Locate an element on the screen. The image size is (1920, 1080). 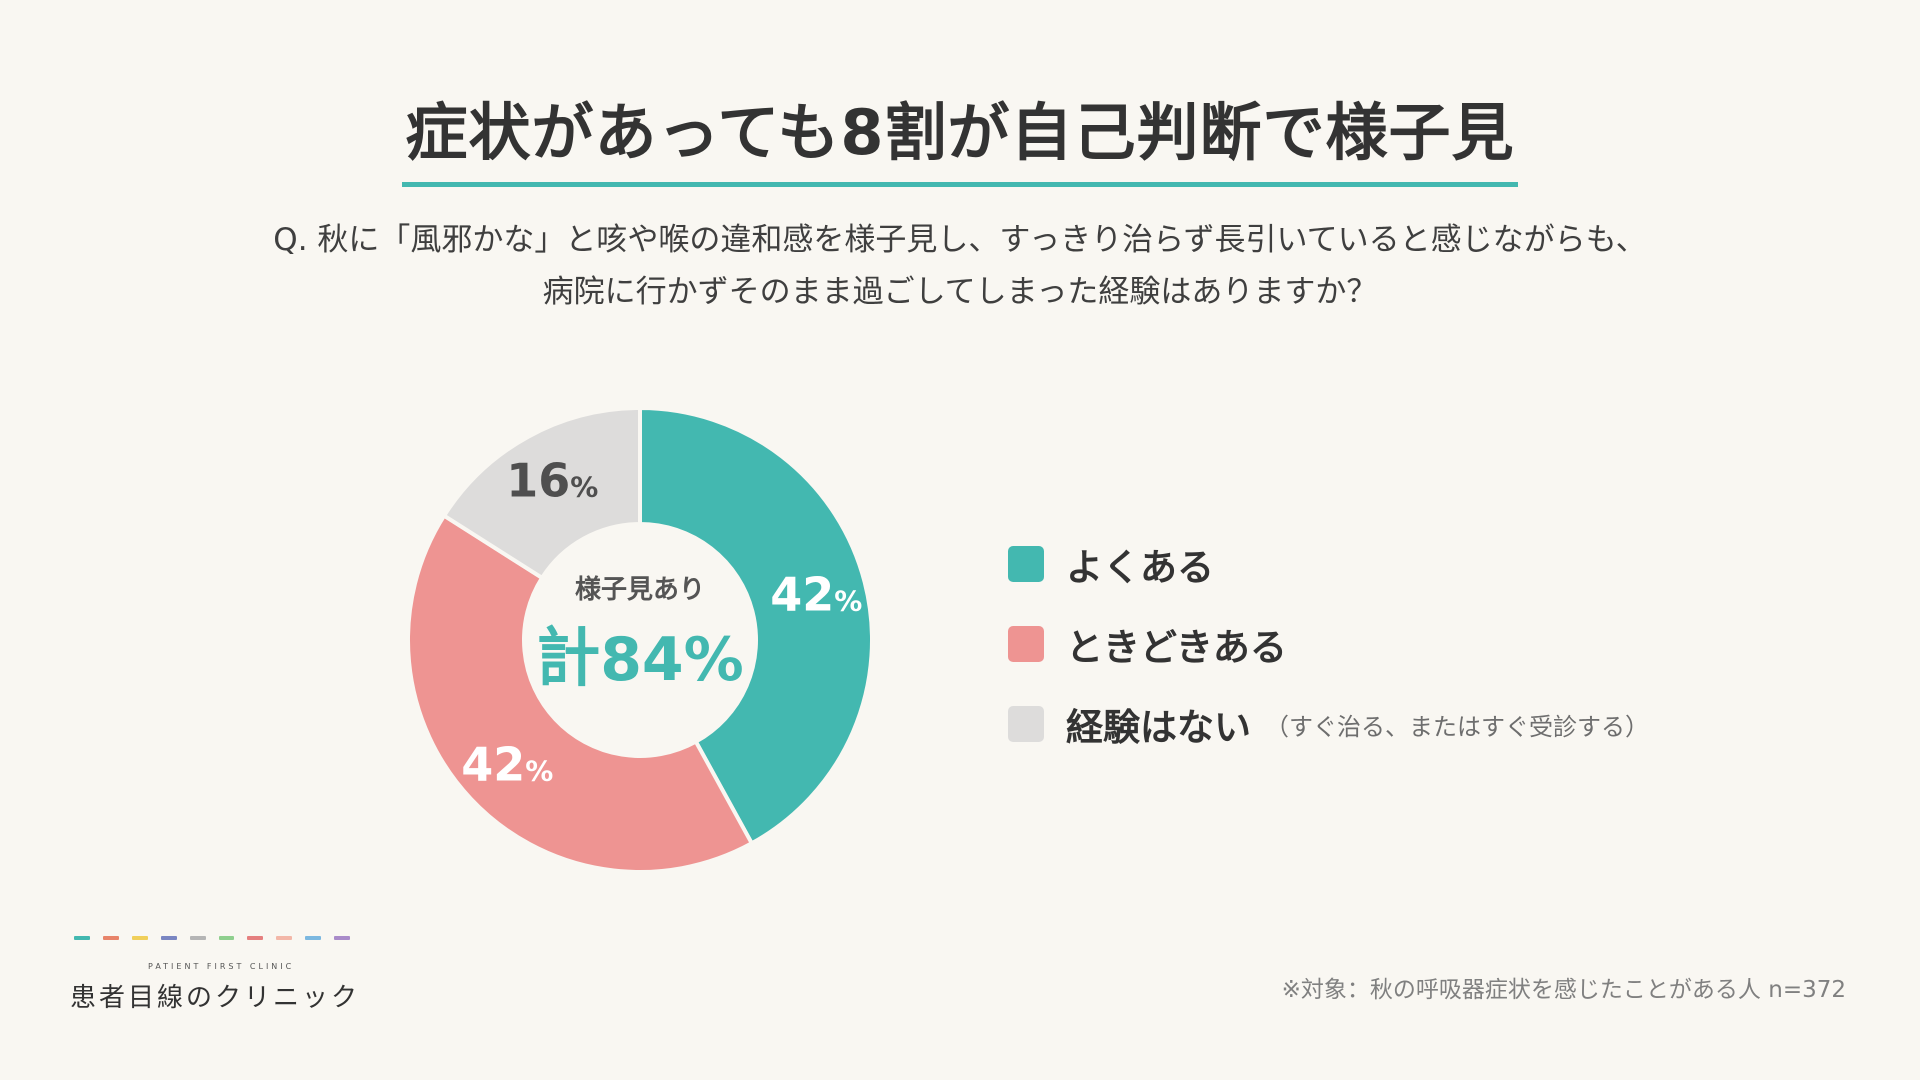
title-underline is located at coordinates (960, 184).